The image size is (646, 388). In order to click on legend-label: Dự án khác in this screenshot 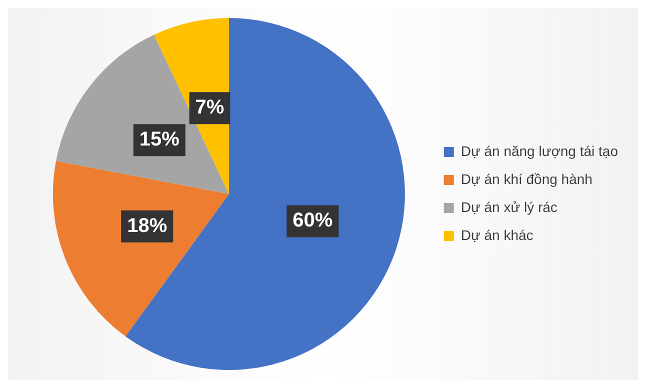, I will do `click(497, 234)`.